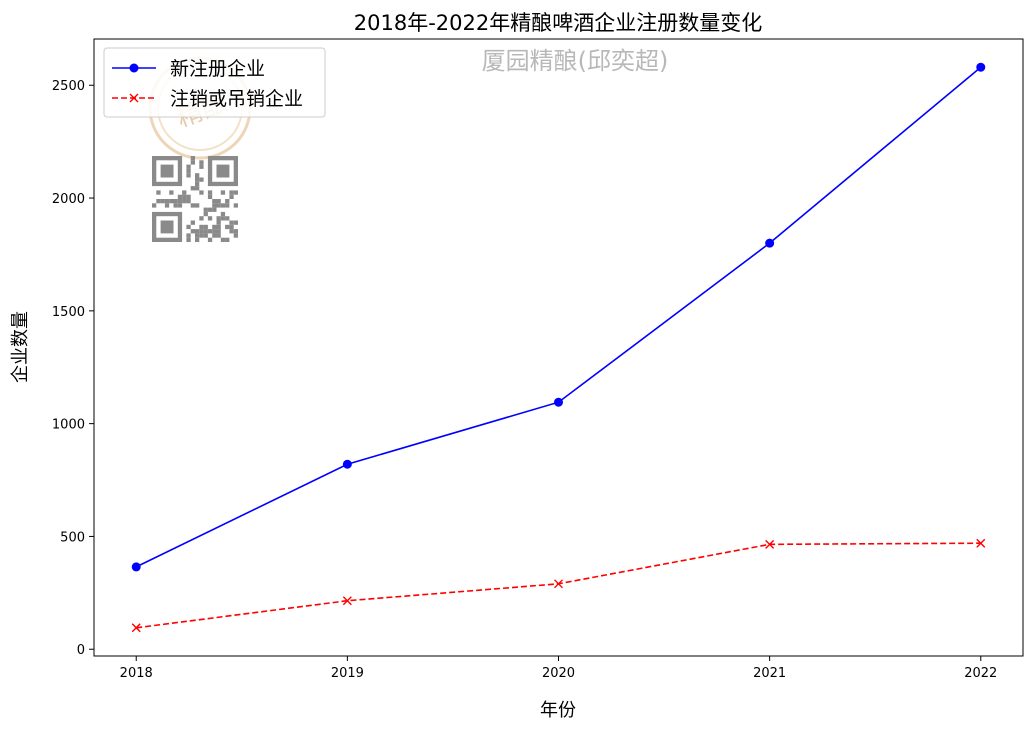  Describe the element at coordinates (68, 199) in the screenshot. I see `y-tick-label: 2000` at that location.